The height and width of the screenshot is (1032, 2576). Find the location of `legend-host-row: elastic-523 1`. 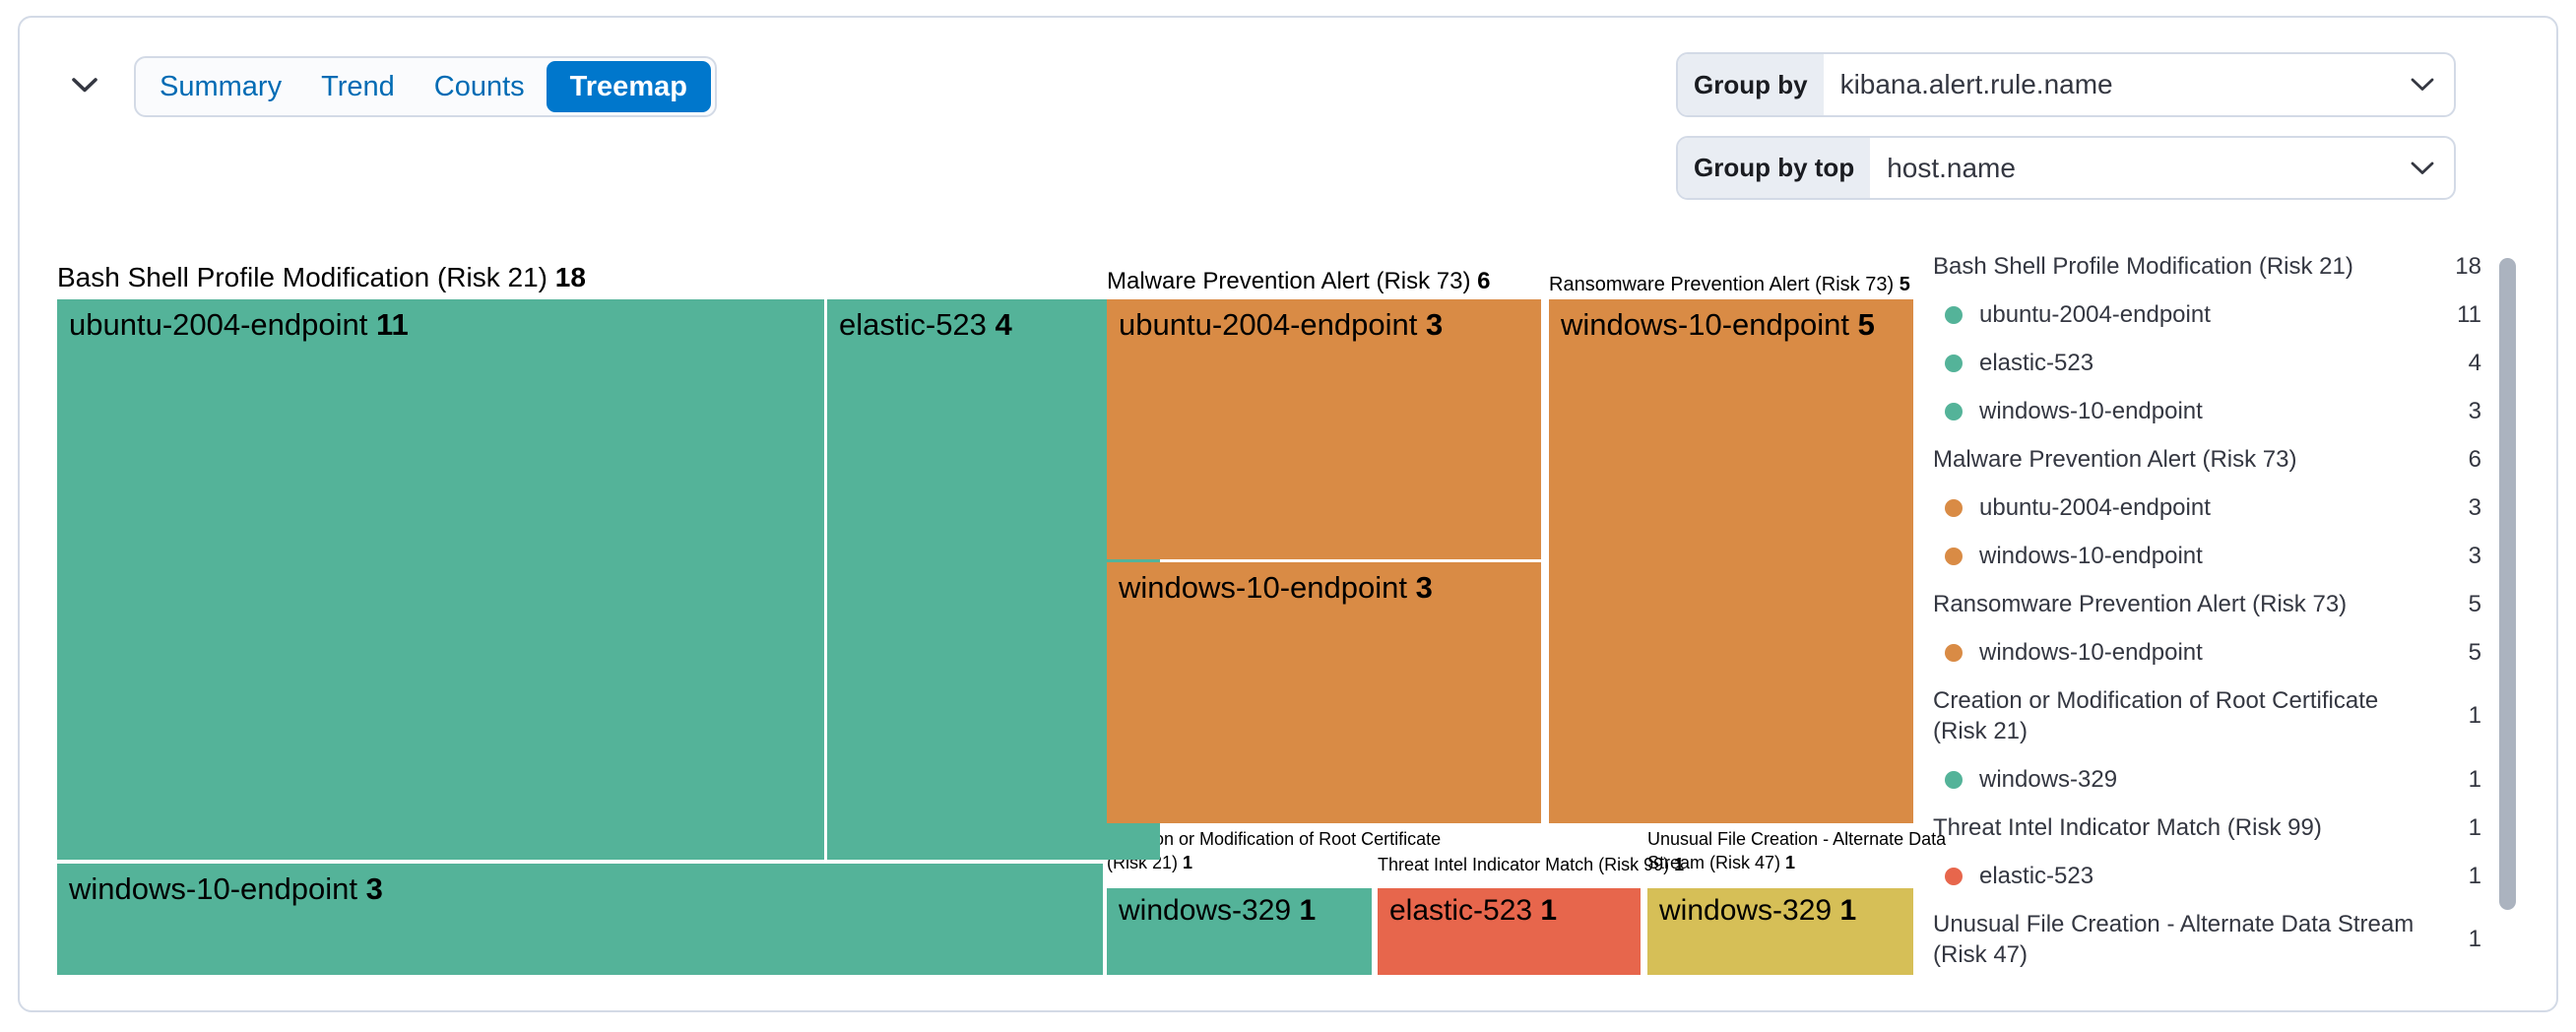

legend-host-row: elastic-523 1 is located at coordinates (2207, 876).